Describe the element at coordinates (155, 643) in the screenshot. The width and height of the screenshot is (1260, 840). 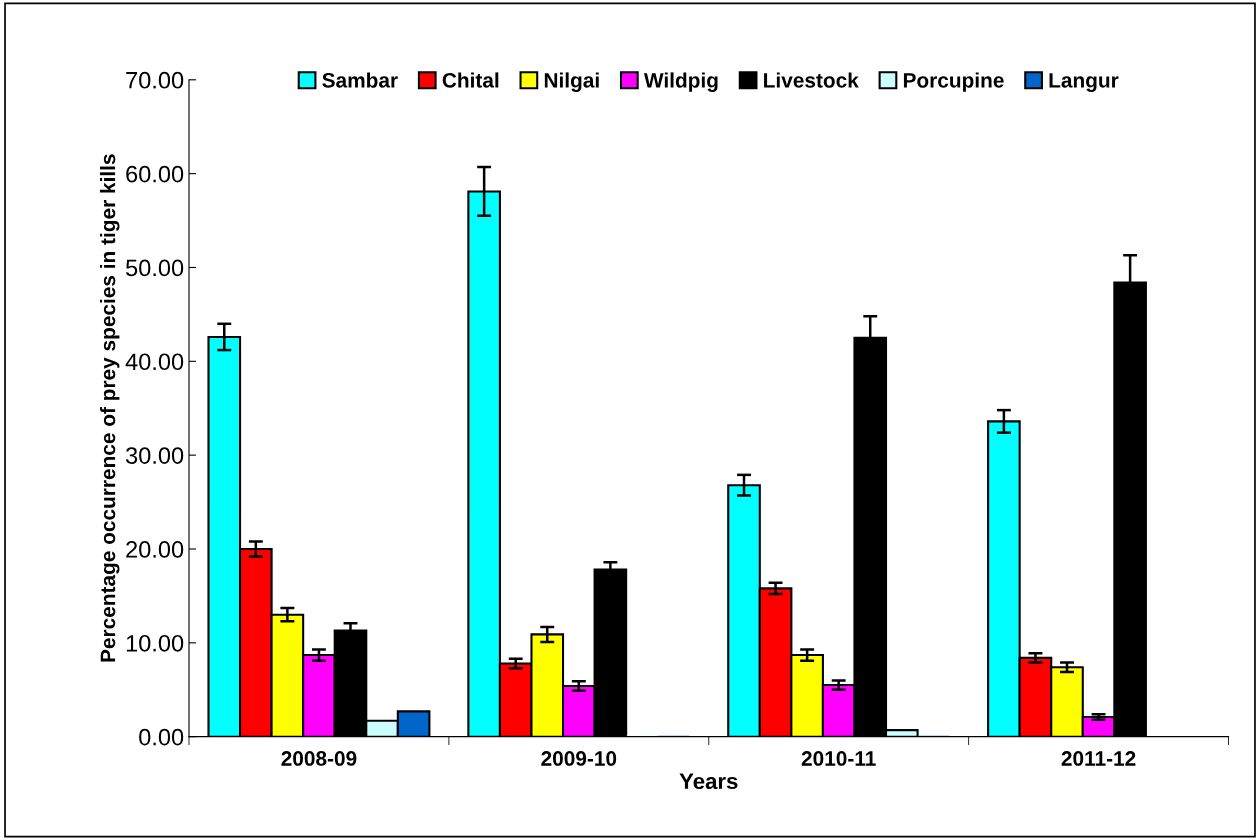
I see `y-tick-label: 10.00` at that location.